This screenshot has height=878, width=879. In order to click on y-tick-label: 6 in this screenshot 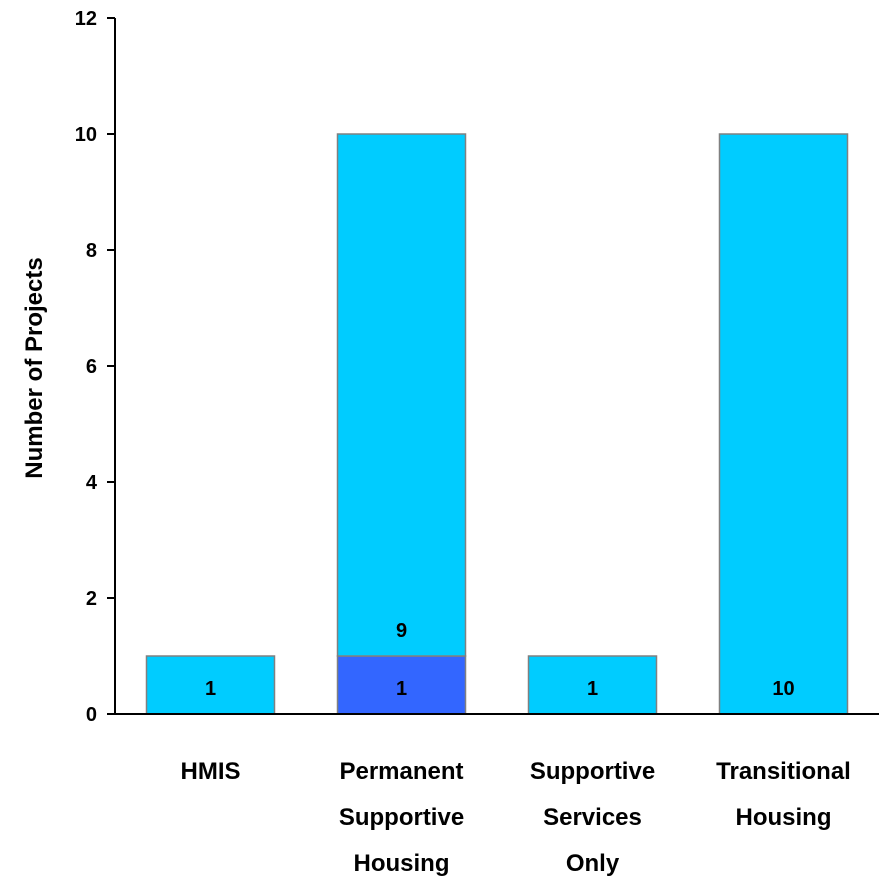, I will do `click(91, 367)`.